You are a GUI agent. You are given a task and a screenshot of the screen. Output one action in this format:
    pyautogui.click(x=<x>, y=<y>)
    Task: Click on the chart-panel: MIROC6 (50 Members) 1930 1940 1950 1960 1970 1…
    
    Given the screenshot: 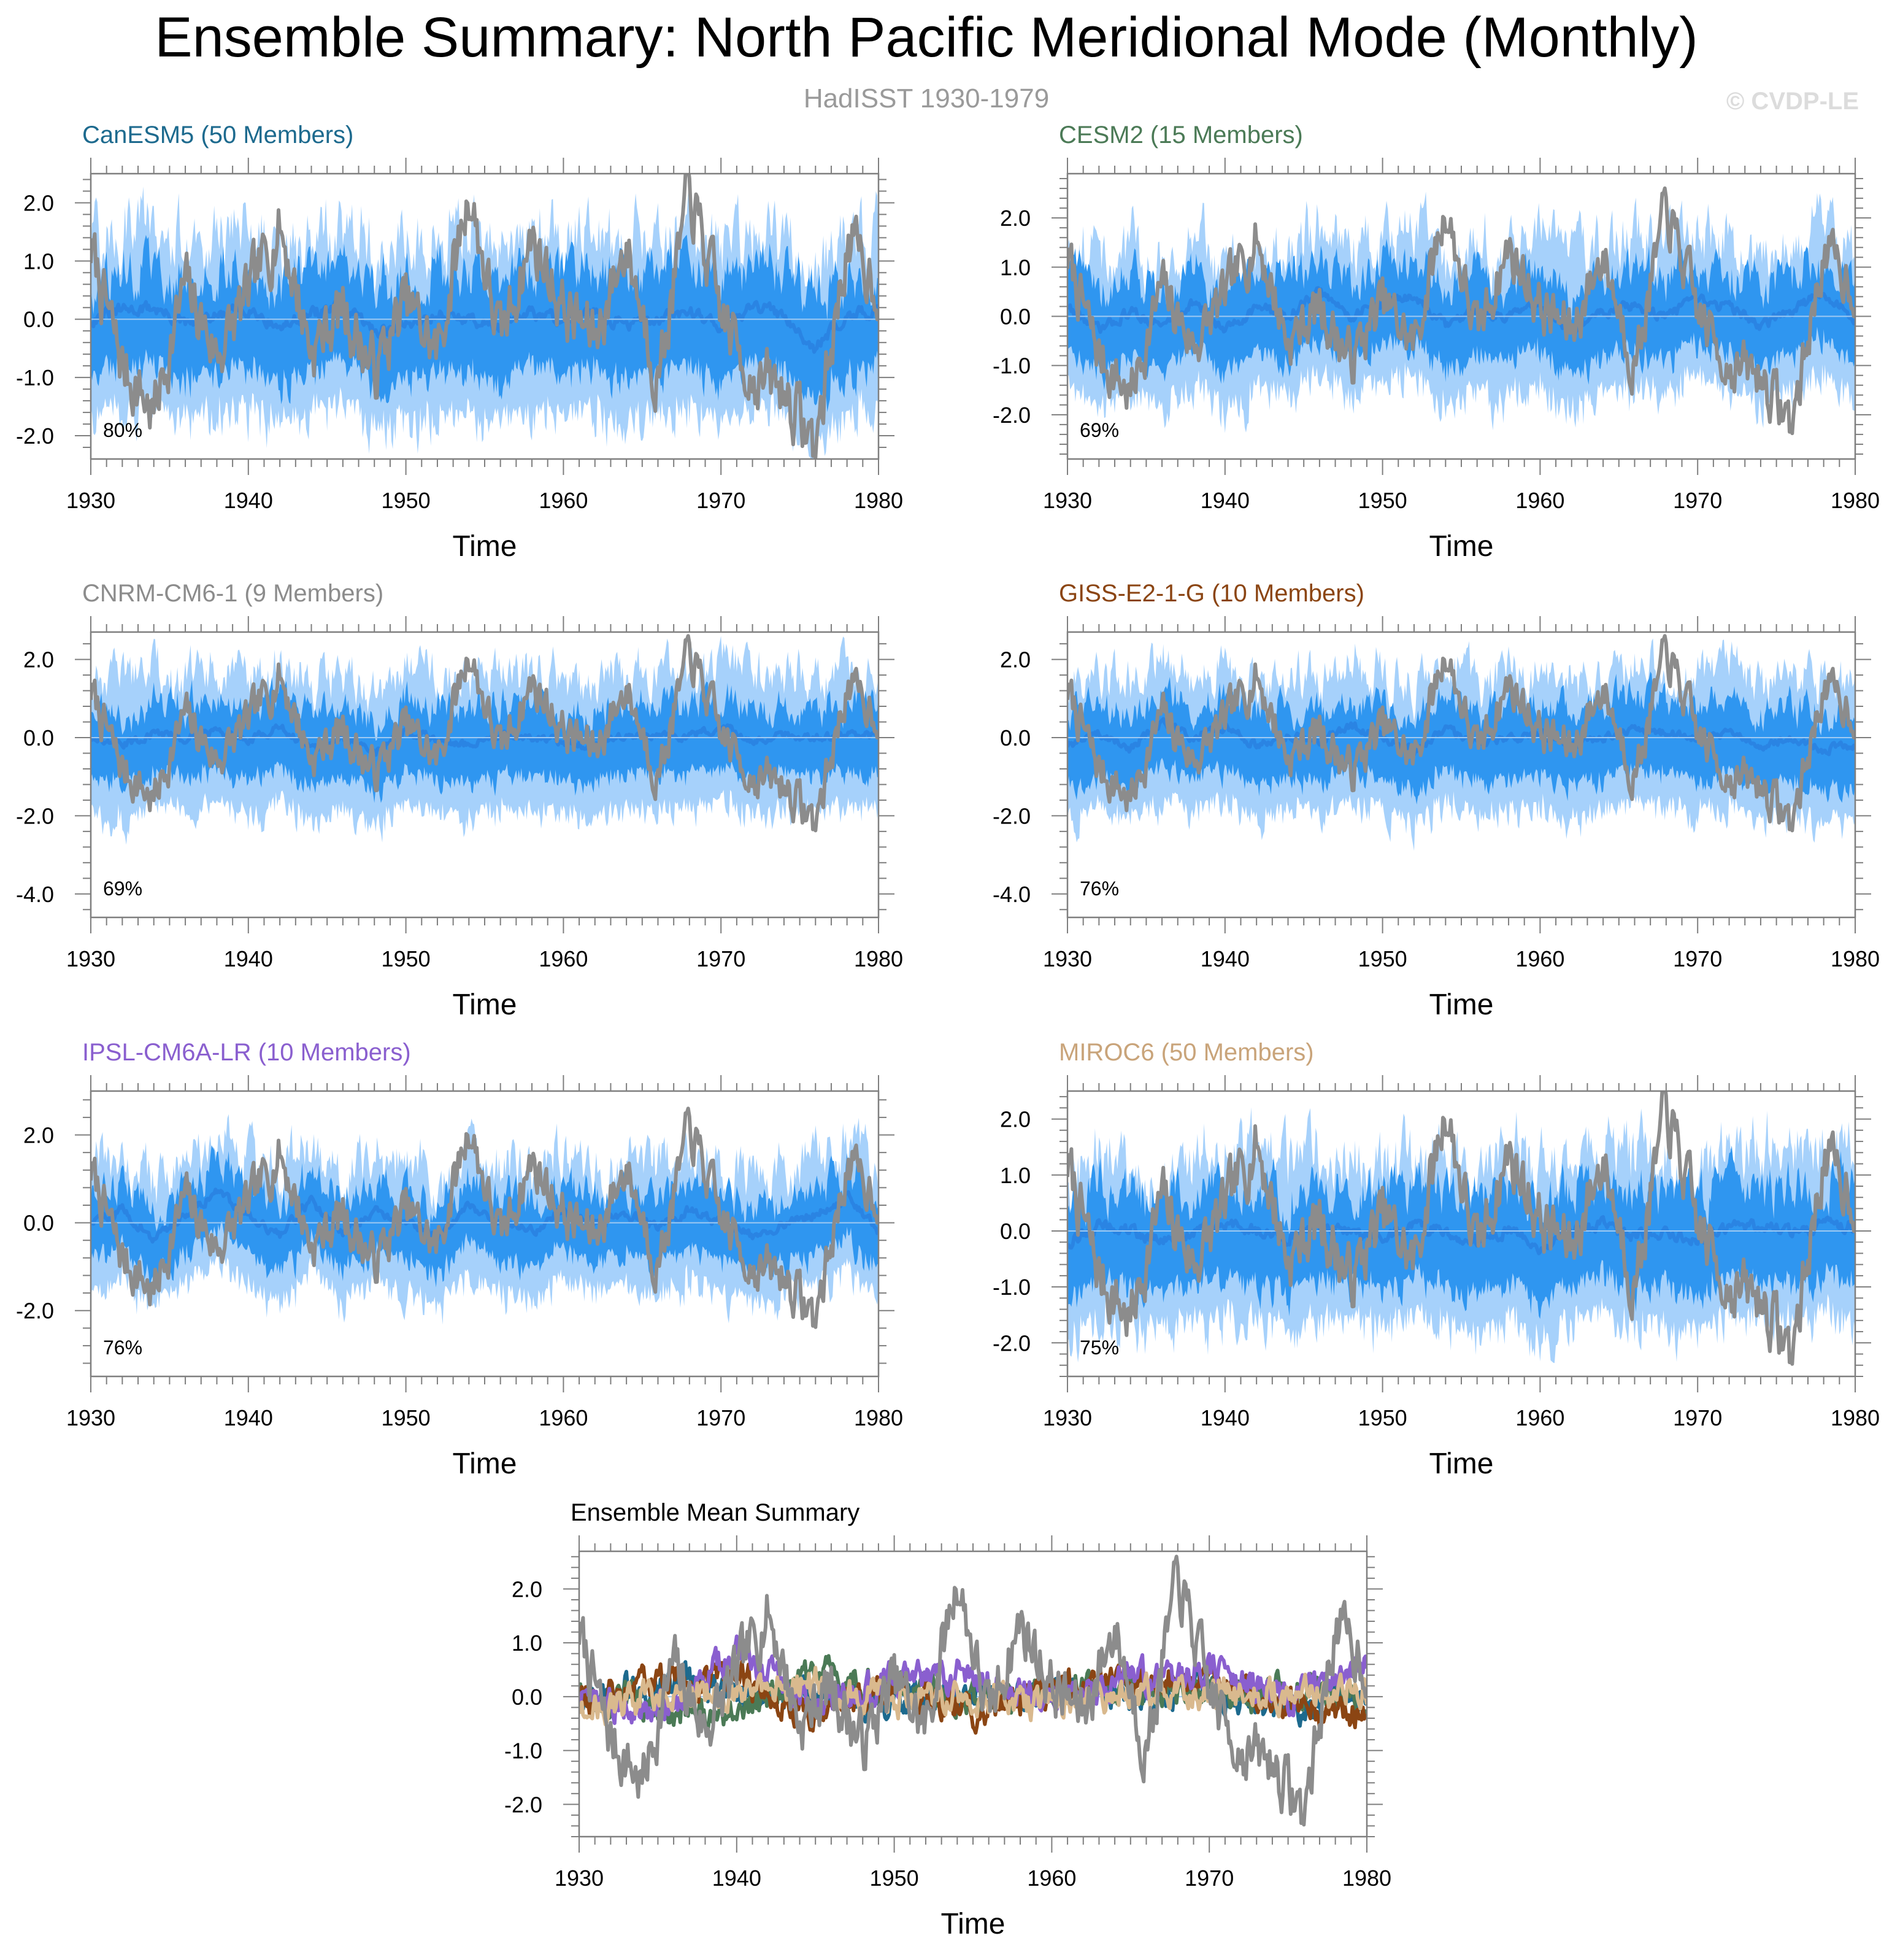 What is the action you would take?
    pyautogui.click(x=1436, y=1259)
    